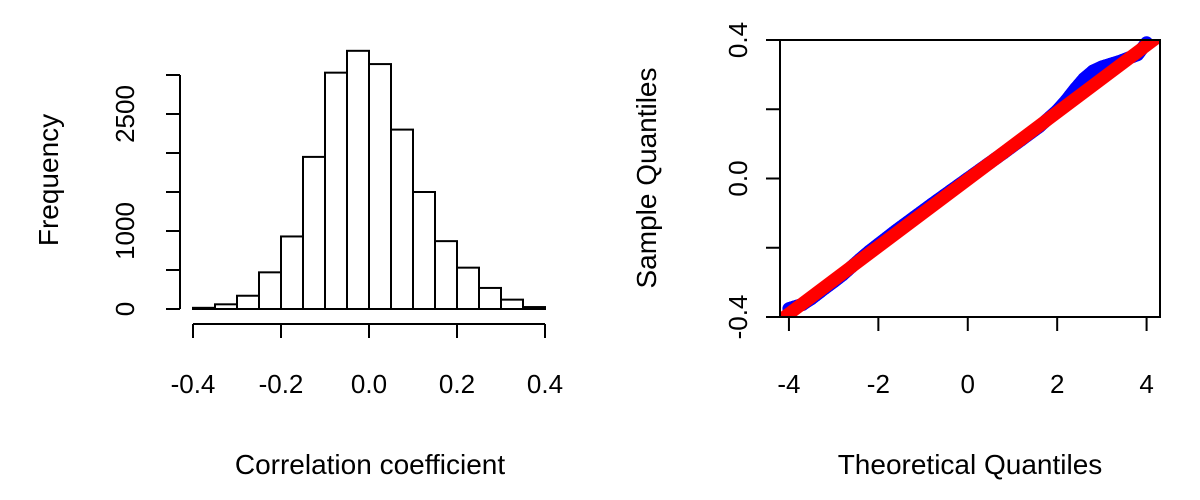 This screenshot has height=500, width=1200. Describe the element at coordinates (281, 384) in the screenshot. I see `histogram-x-tick-label: -0.2` at that location.